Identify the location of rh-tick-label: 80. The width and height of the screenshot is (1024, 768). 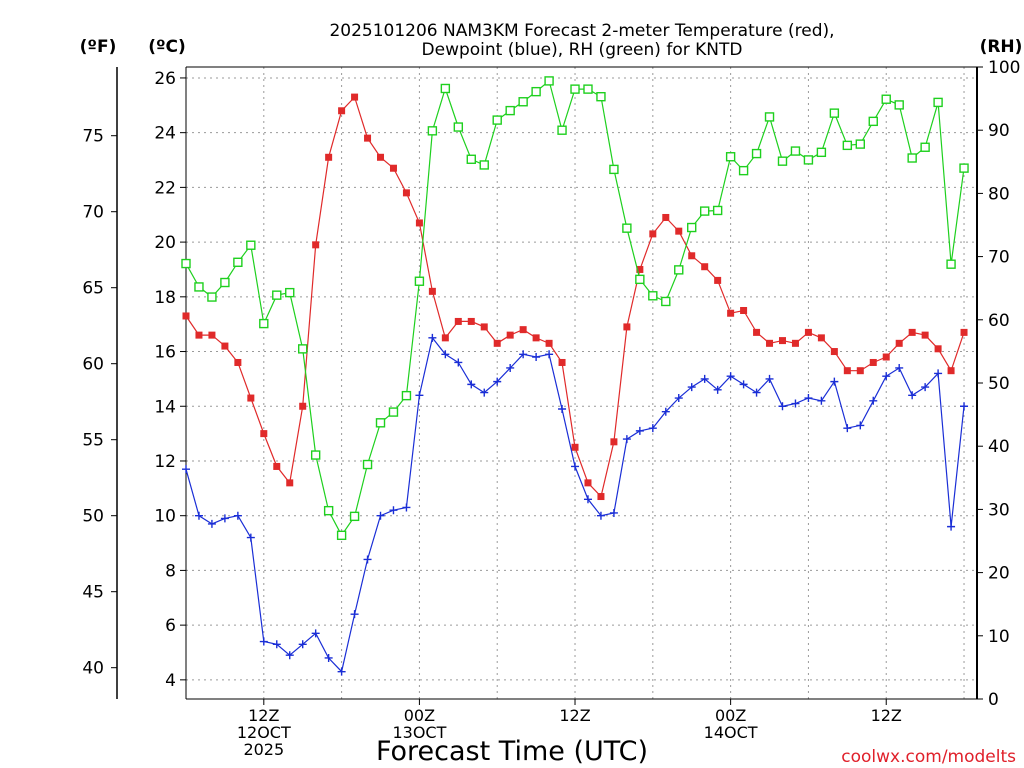
(999, 194).